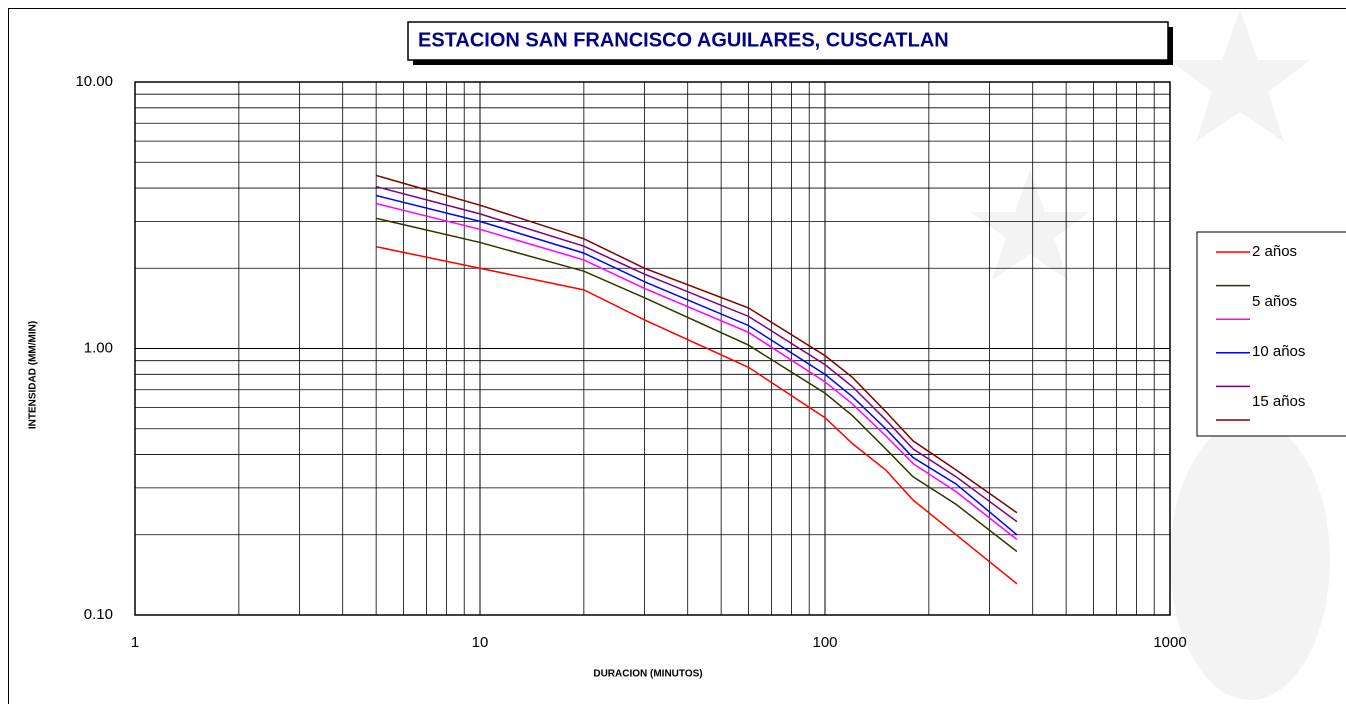 The image size is (1346, 704). I want to click on x-axis-label: DURACION (MINUTOS), so click(647, 674).